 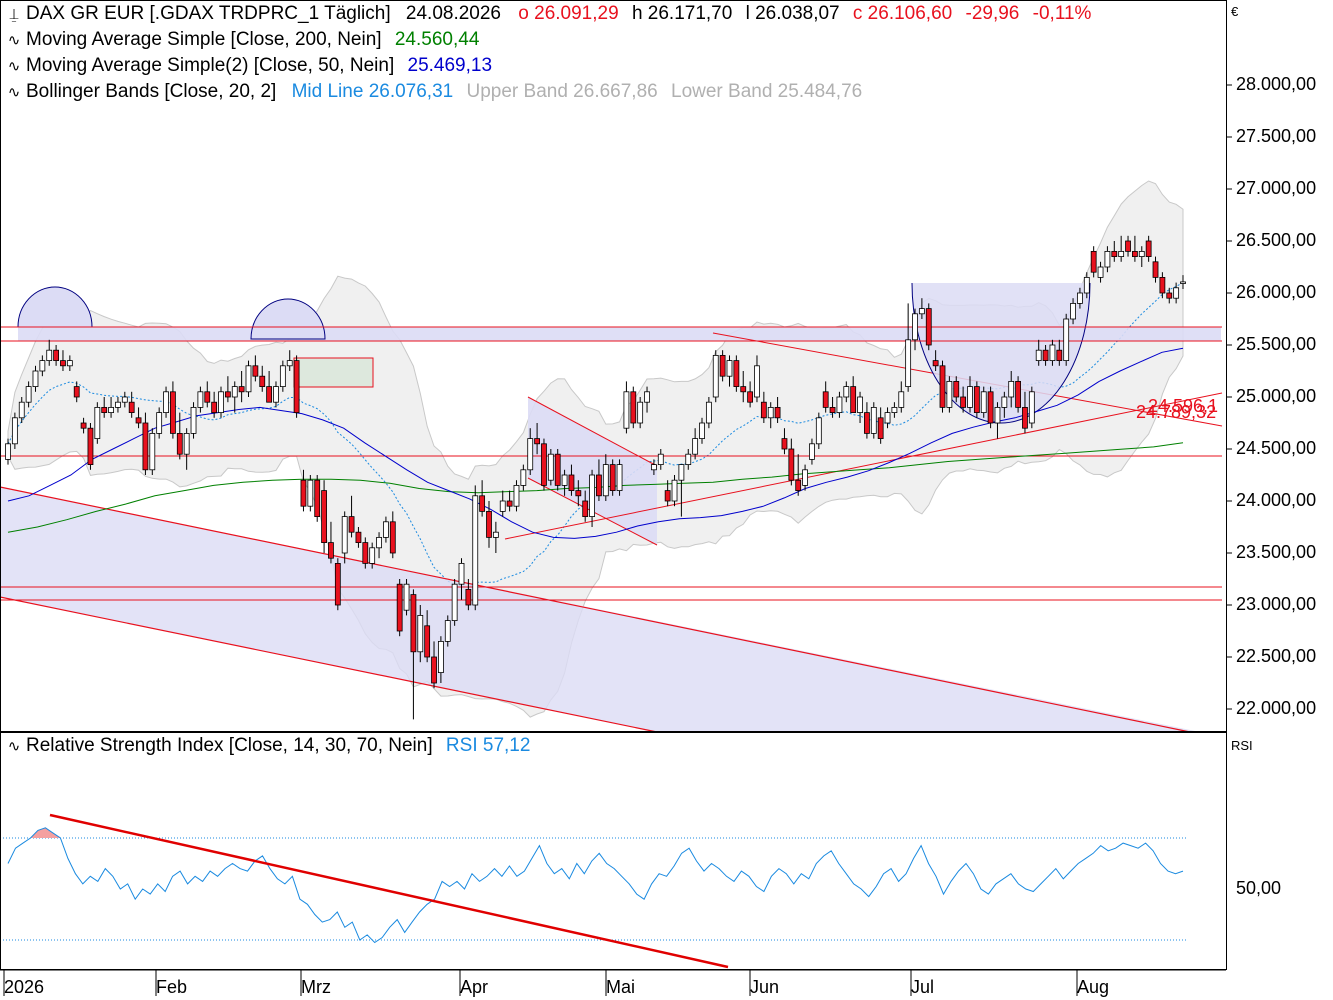 I want to click on rsi-tick-label: 50,00, so click(x=1259, y=888).